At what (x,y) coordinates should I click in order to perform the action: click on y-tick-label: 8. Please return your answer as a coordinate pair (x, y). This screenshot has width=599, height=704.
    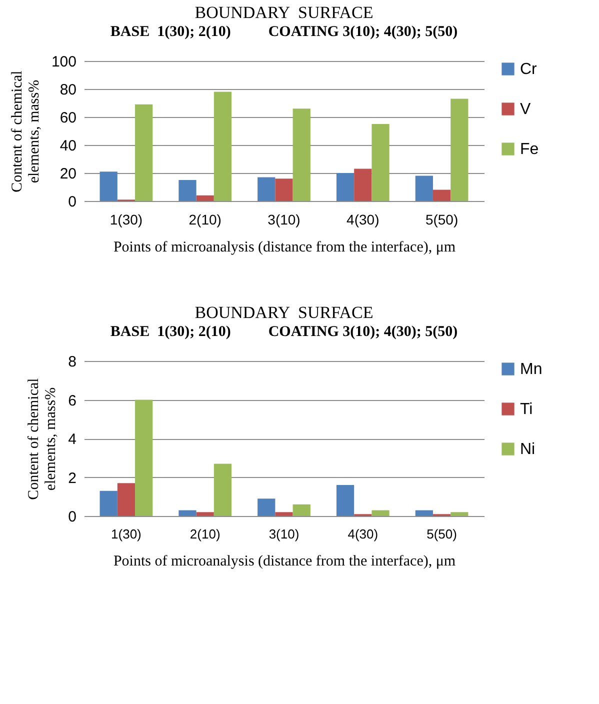
    Looking at the image, I should click on (72, 362).